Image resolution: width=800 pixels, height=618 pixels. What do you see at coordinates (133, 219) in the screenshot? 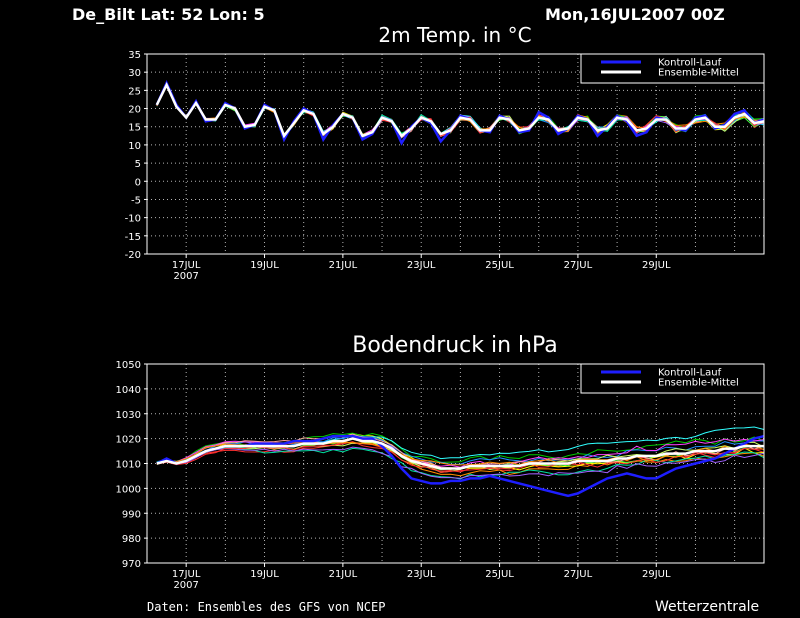
I see `y-tick-label: -10` at bounding box center [133, 219].